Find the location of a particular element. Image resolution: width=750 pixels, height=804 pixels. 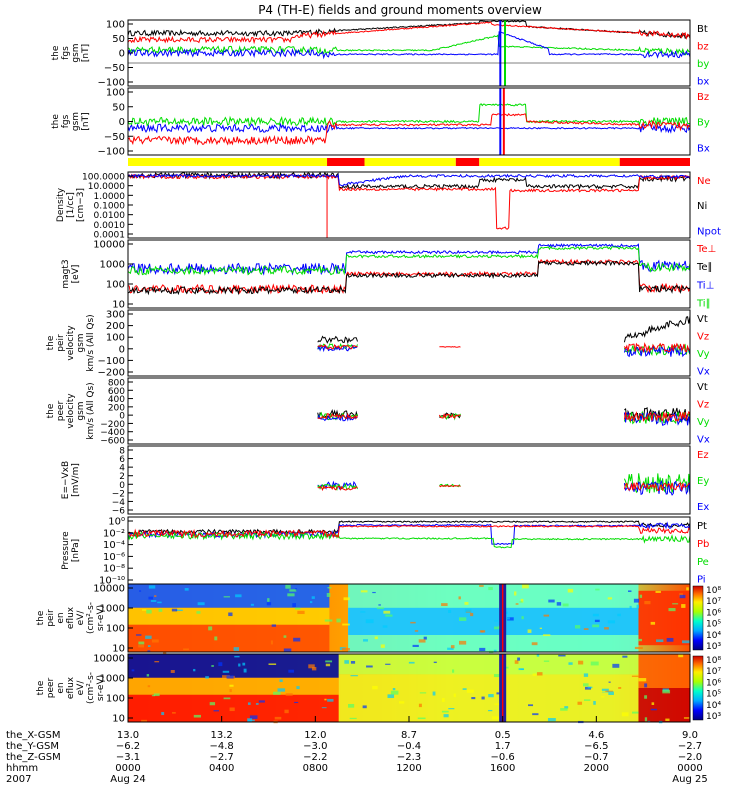

x-tick-label: −2.7 is located at coordinates (690, 746).